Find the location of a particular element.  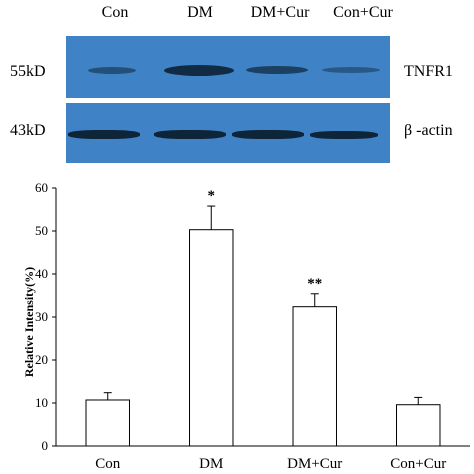

y-tick-label: 20 is located at coordinates (41, 359).